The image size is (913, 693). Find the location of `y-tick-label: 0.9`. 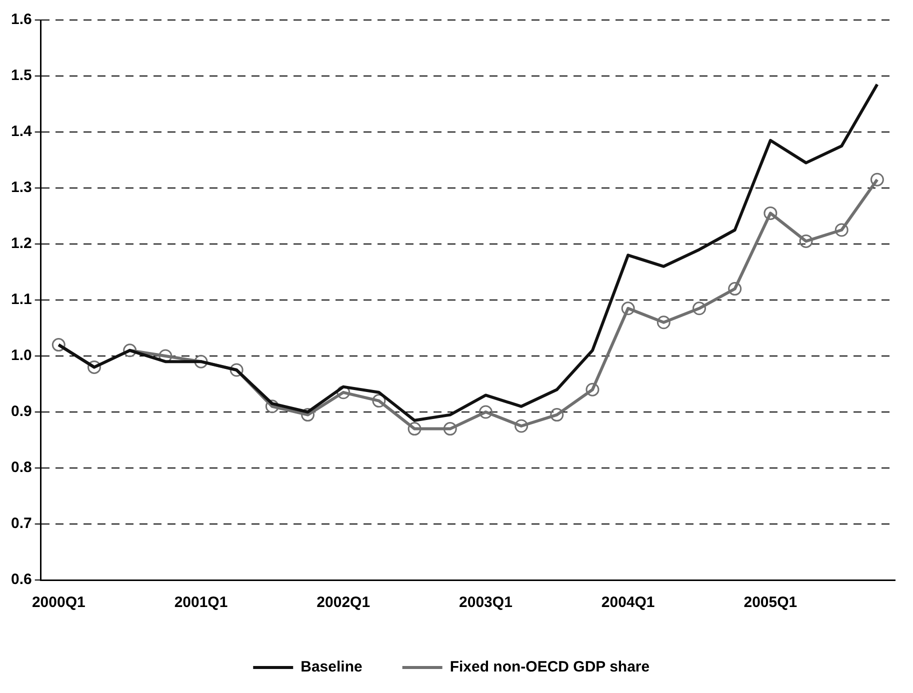

y-tick-label: 0.9 is located at coordinates (21, 411).